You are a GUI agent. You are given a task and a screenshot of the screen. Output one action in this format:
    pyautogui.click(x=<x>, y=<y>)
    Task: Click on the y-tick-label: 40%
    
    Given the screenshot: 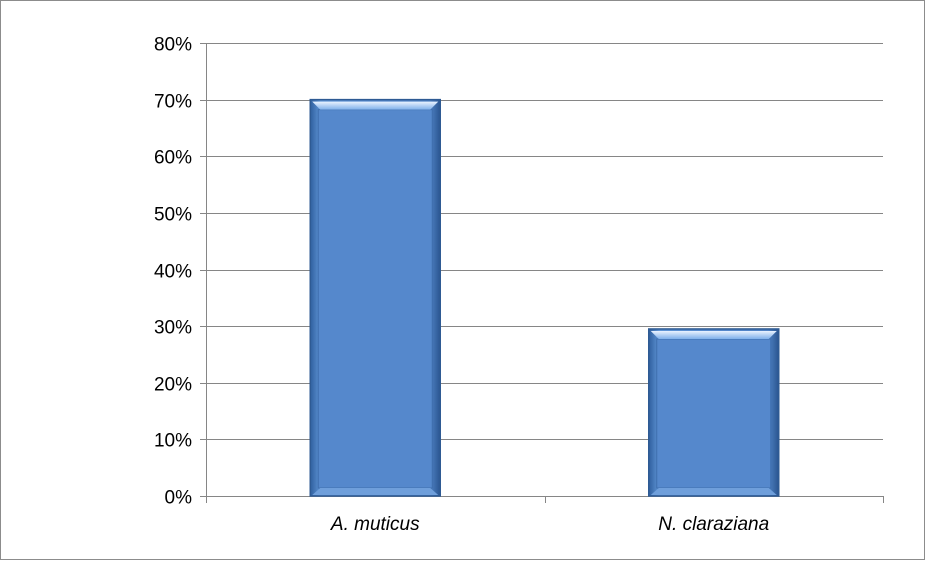 What is the action you would take?
    pyautogui.click(x=173, y=272)
    